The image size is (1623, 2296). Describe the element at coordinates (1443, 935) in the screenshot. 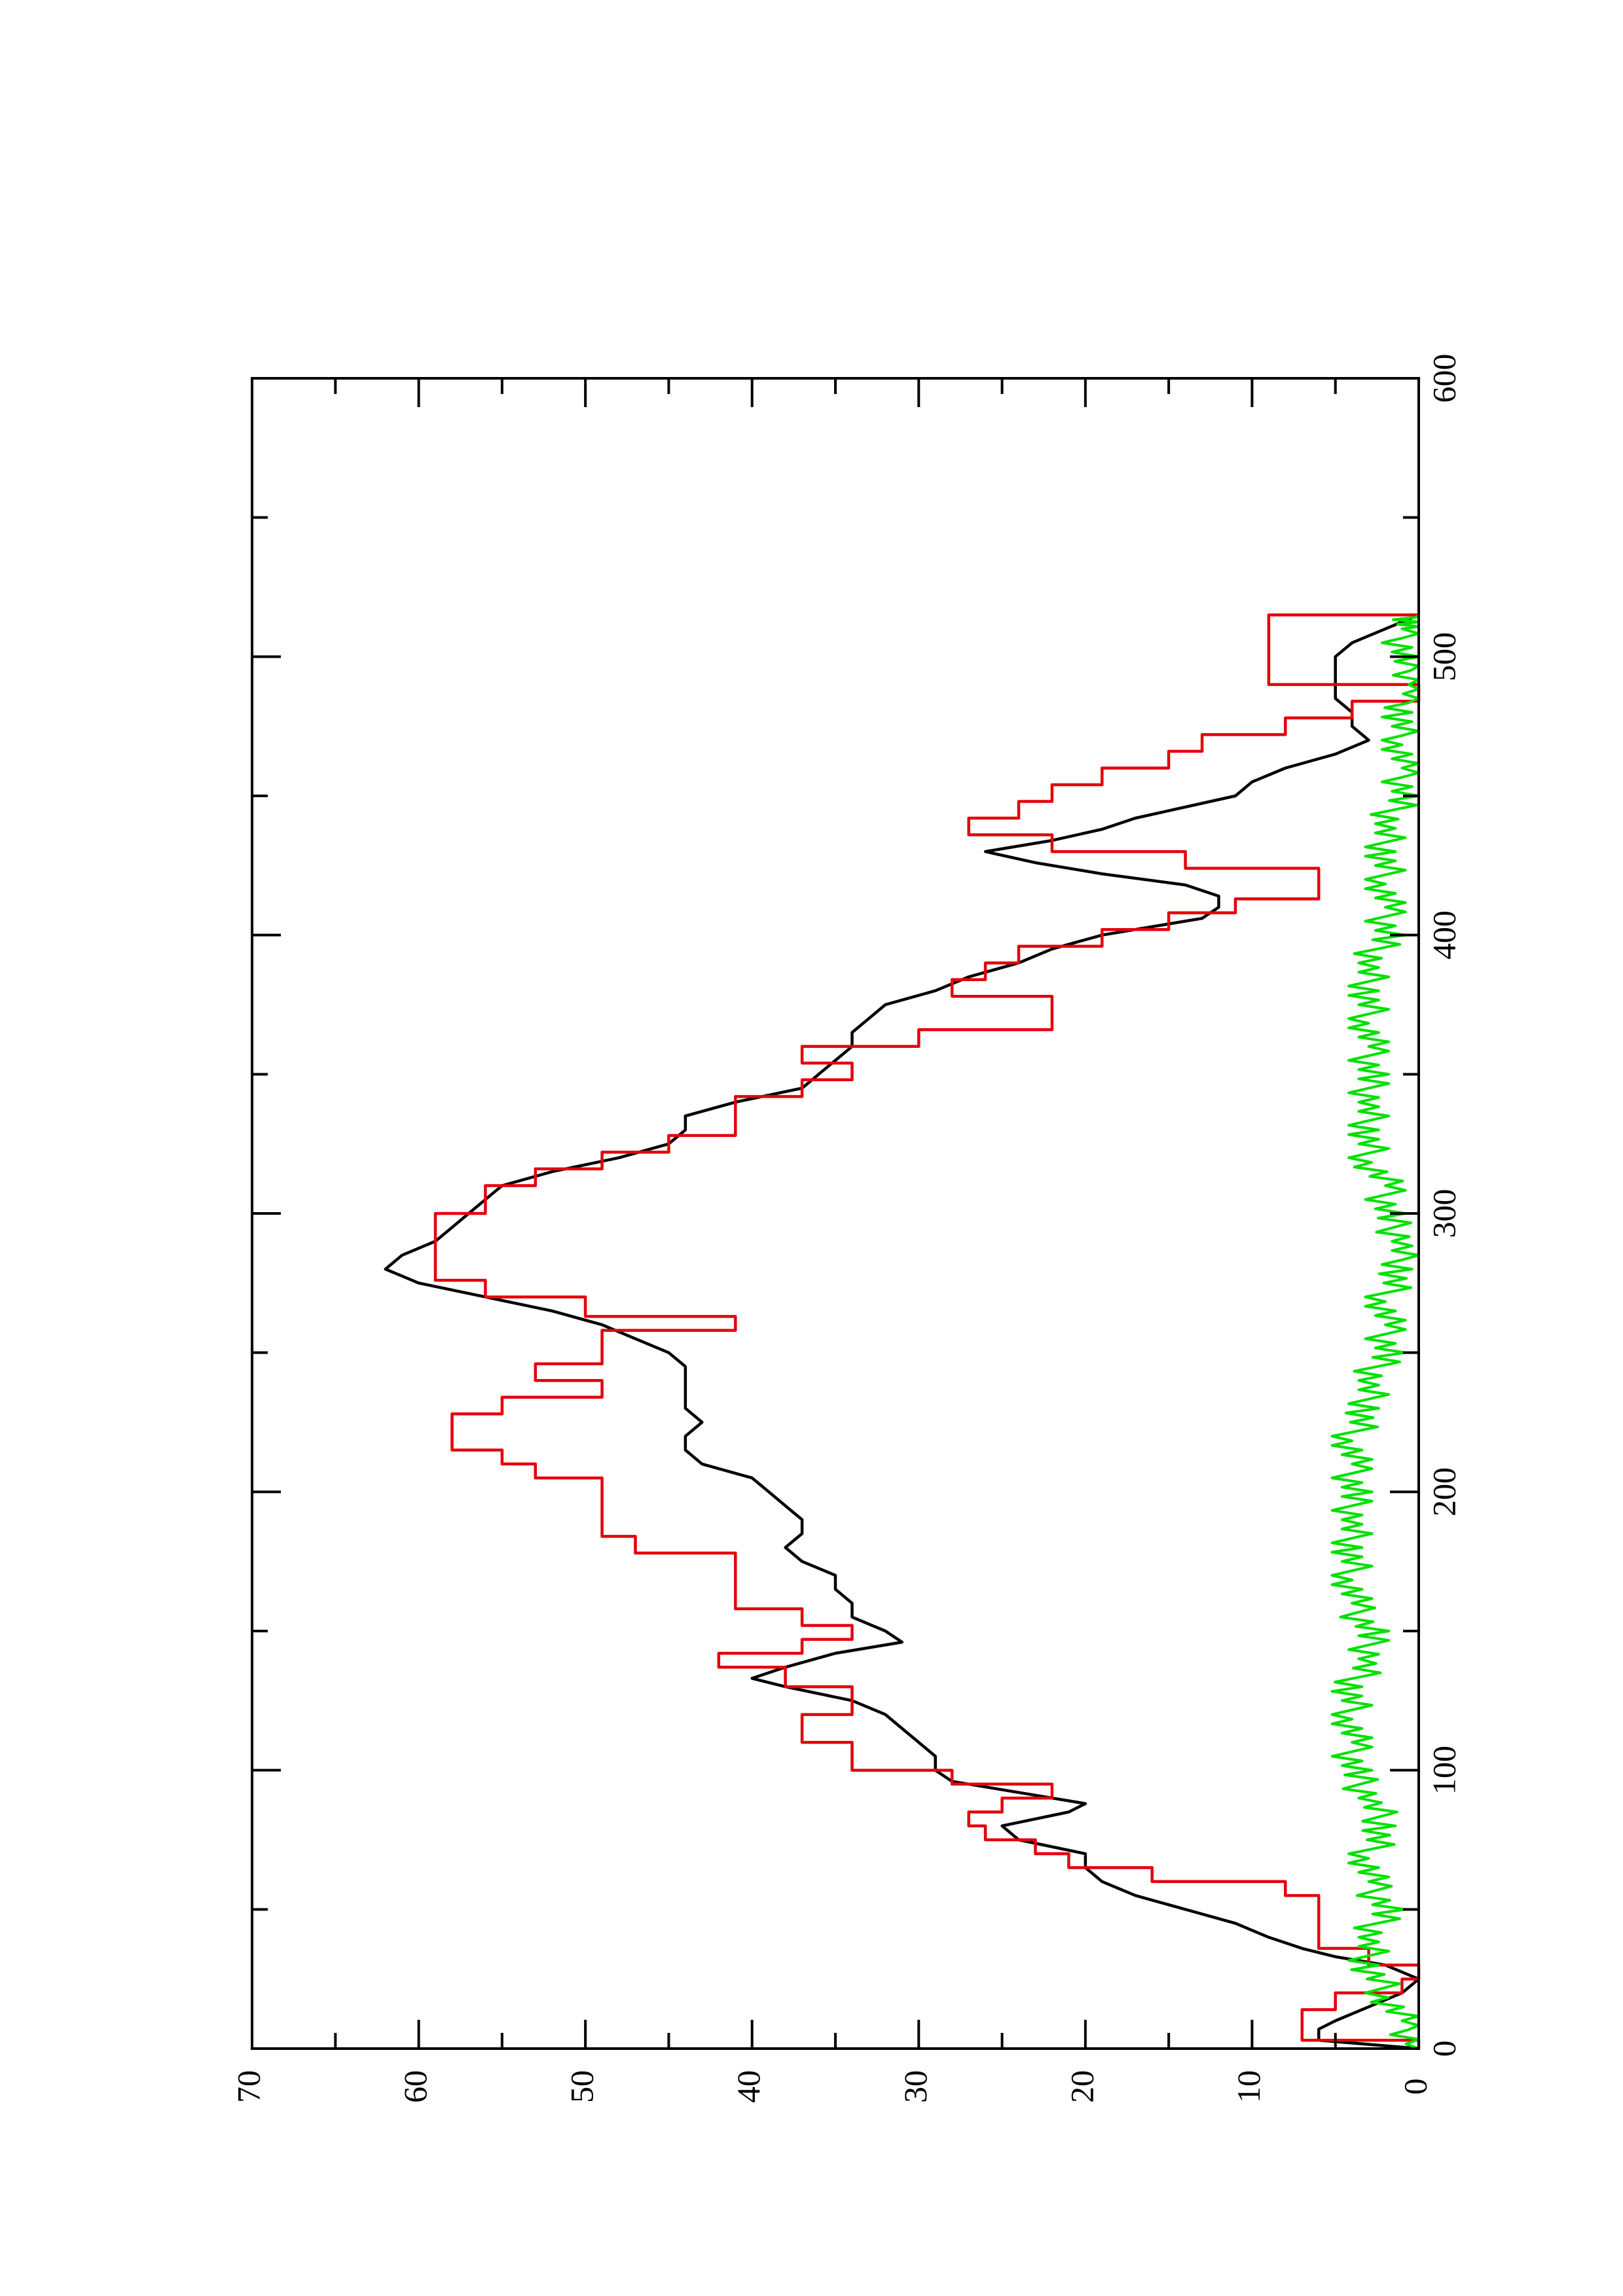

I see `x-tick-label: 400` at that location.